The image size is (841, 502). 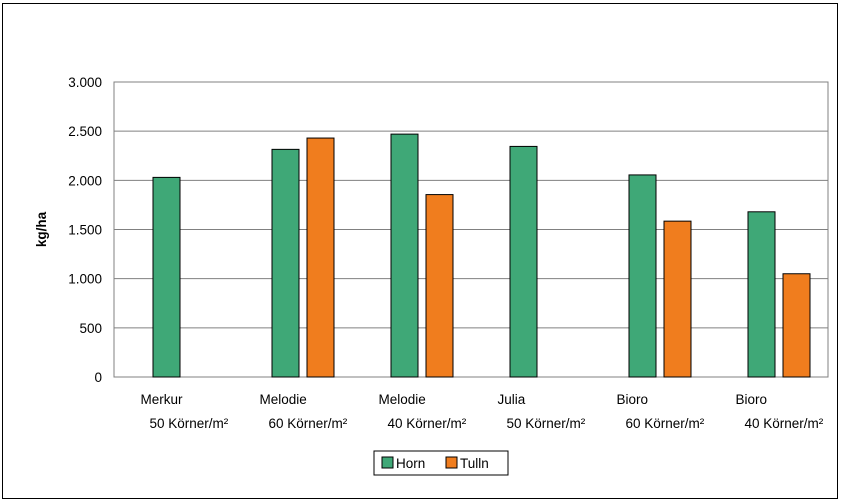 I want to click on legend-label-horn: Horn, so click(x=410, y=463).